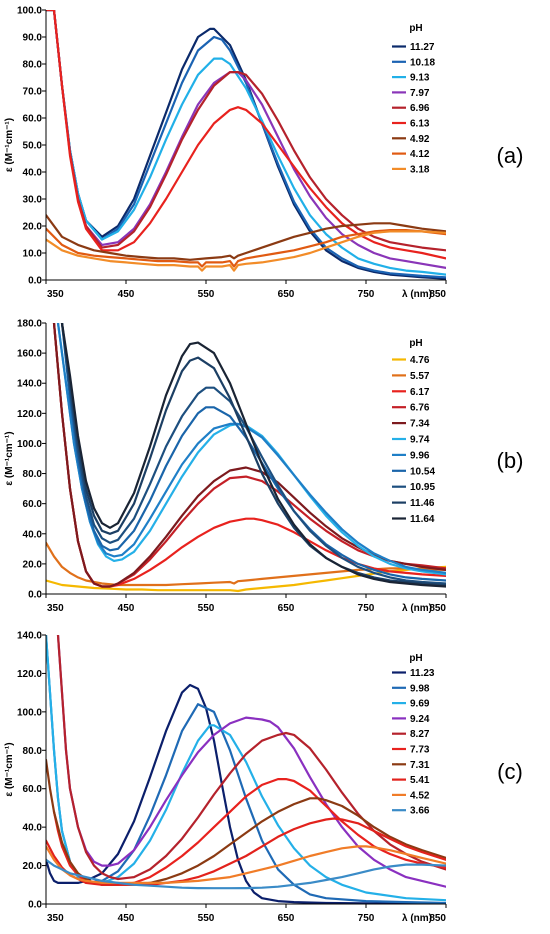 The height and width of the screenshot is (934, 550). Describe the element at coordinates (420, 392) in the screenshot. I see `legend-label: 6.17` at that location.